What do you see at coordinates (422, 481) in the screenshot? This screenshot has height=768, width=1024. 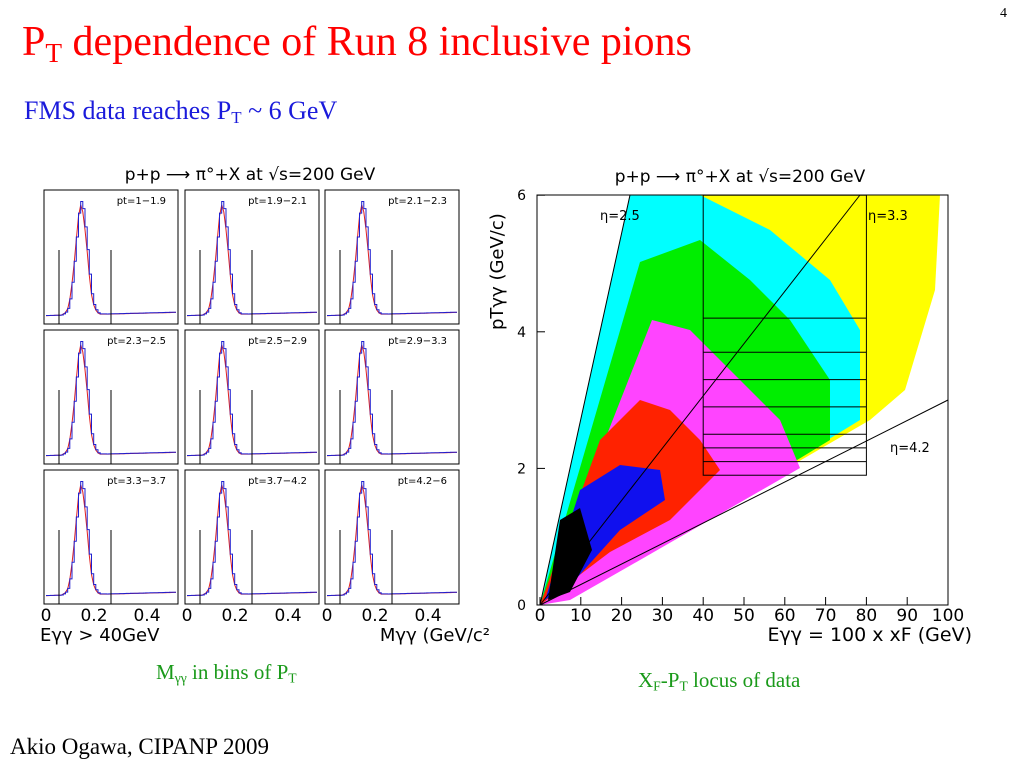 I see `panel-label: pt=4.2−6` at bounding box center [422, 481].